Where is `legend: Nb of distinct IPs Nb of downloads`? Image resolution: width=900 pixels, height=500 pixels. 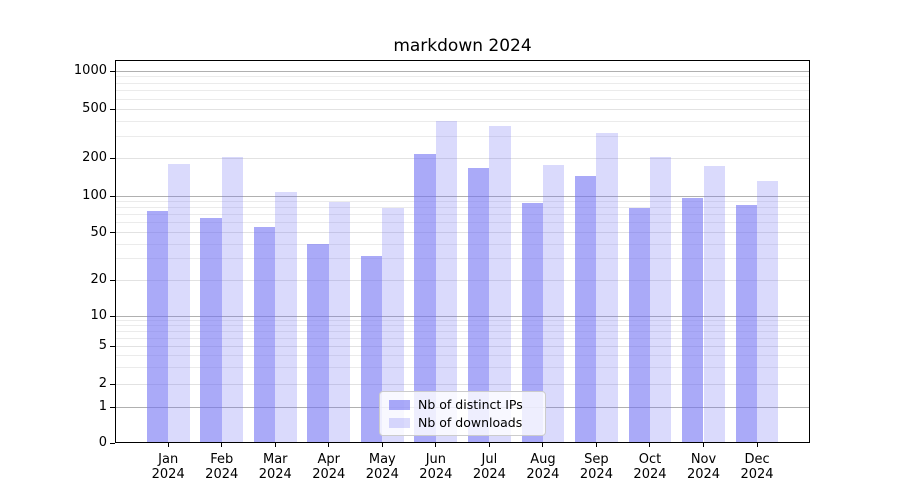 legend: Nb of distinct IPs Nb of downloads is located at coordinates (462, 413).